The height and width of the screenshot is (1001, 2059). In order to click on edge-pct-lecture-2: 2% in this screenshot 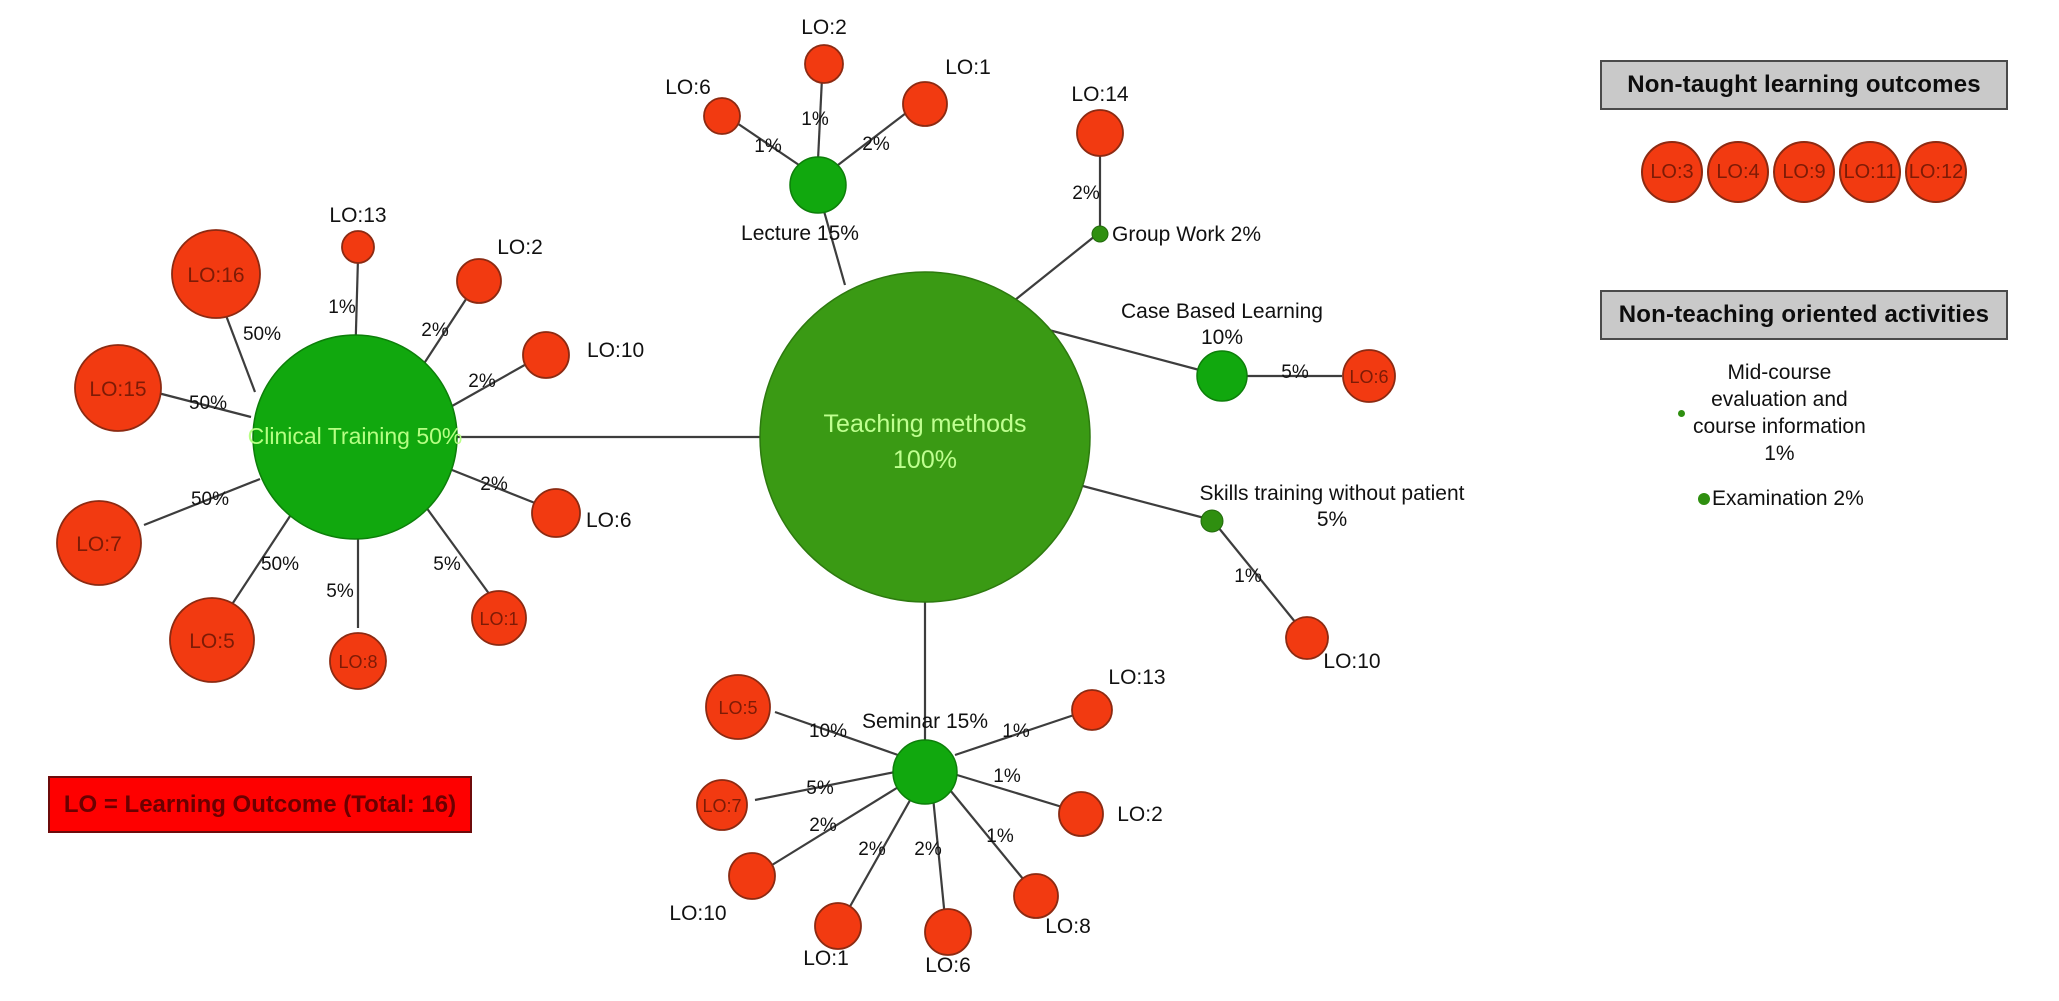, I will do `click(876, 144)`.